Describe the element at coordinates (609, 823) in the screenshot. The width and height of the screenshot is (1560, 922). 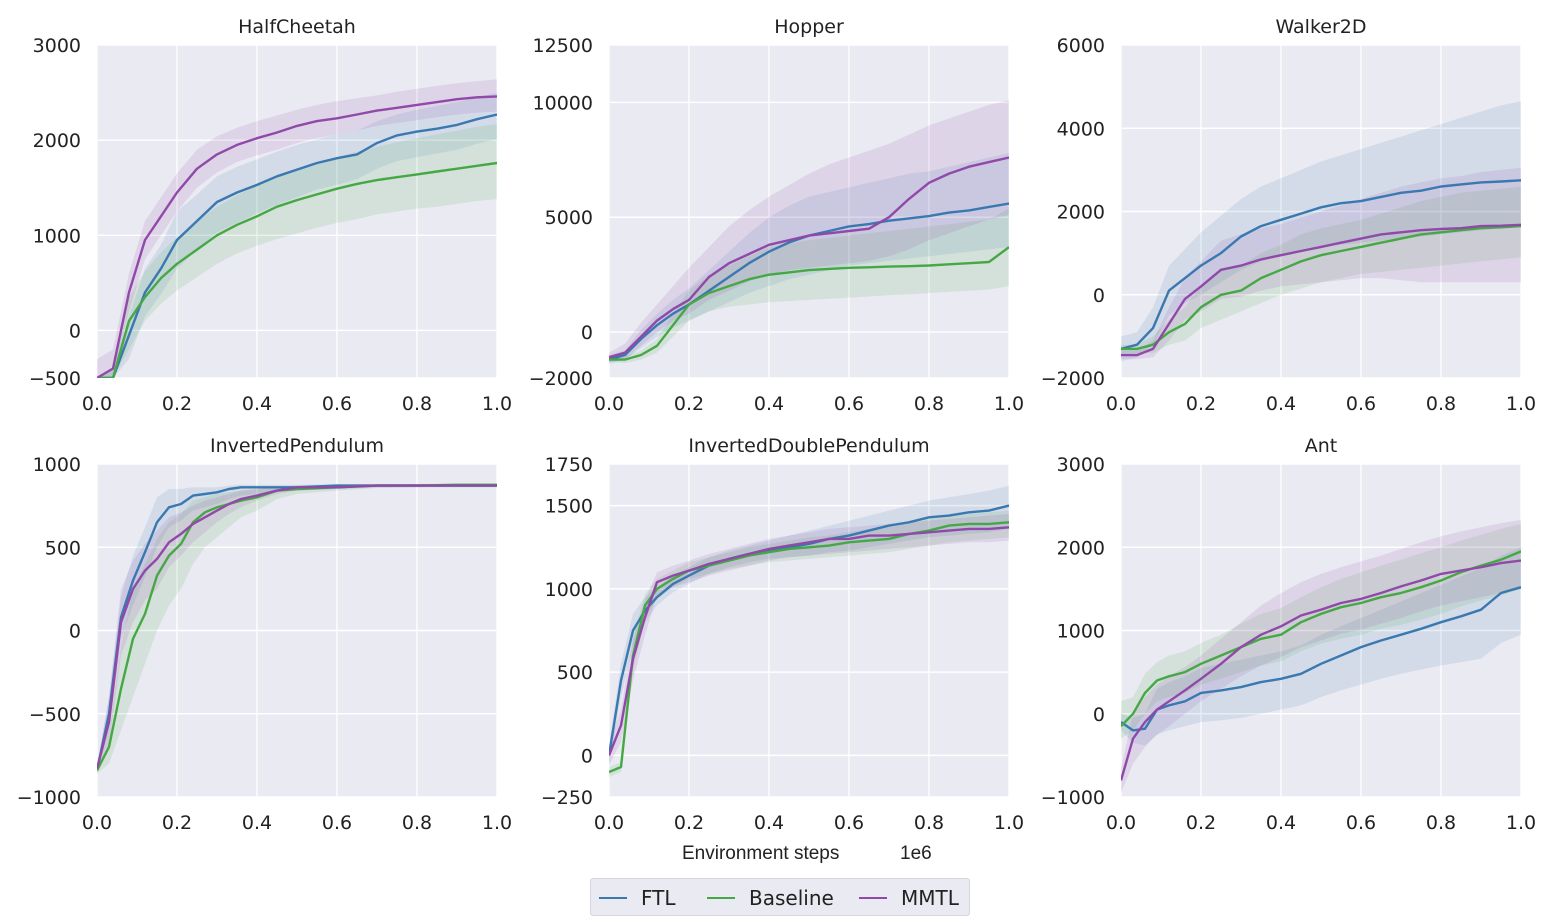
I see `x-tick-label-inverteddoublependulum: 0.0` at that location.